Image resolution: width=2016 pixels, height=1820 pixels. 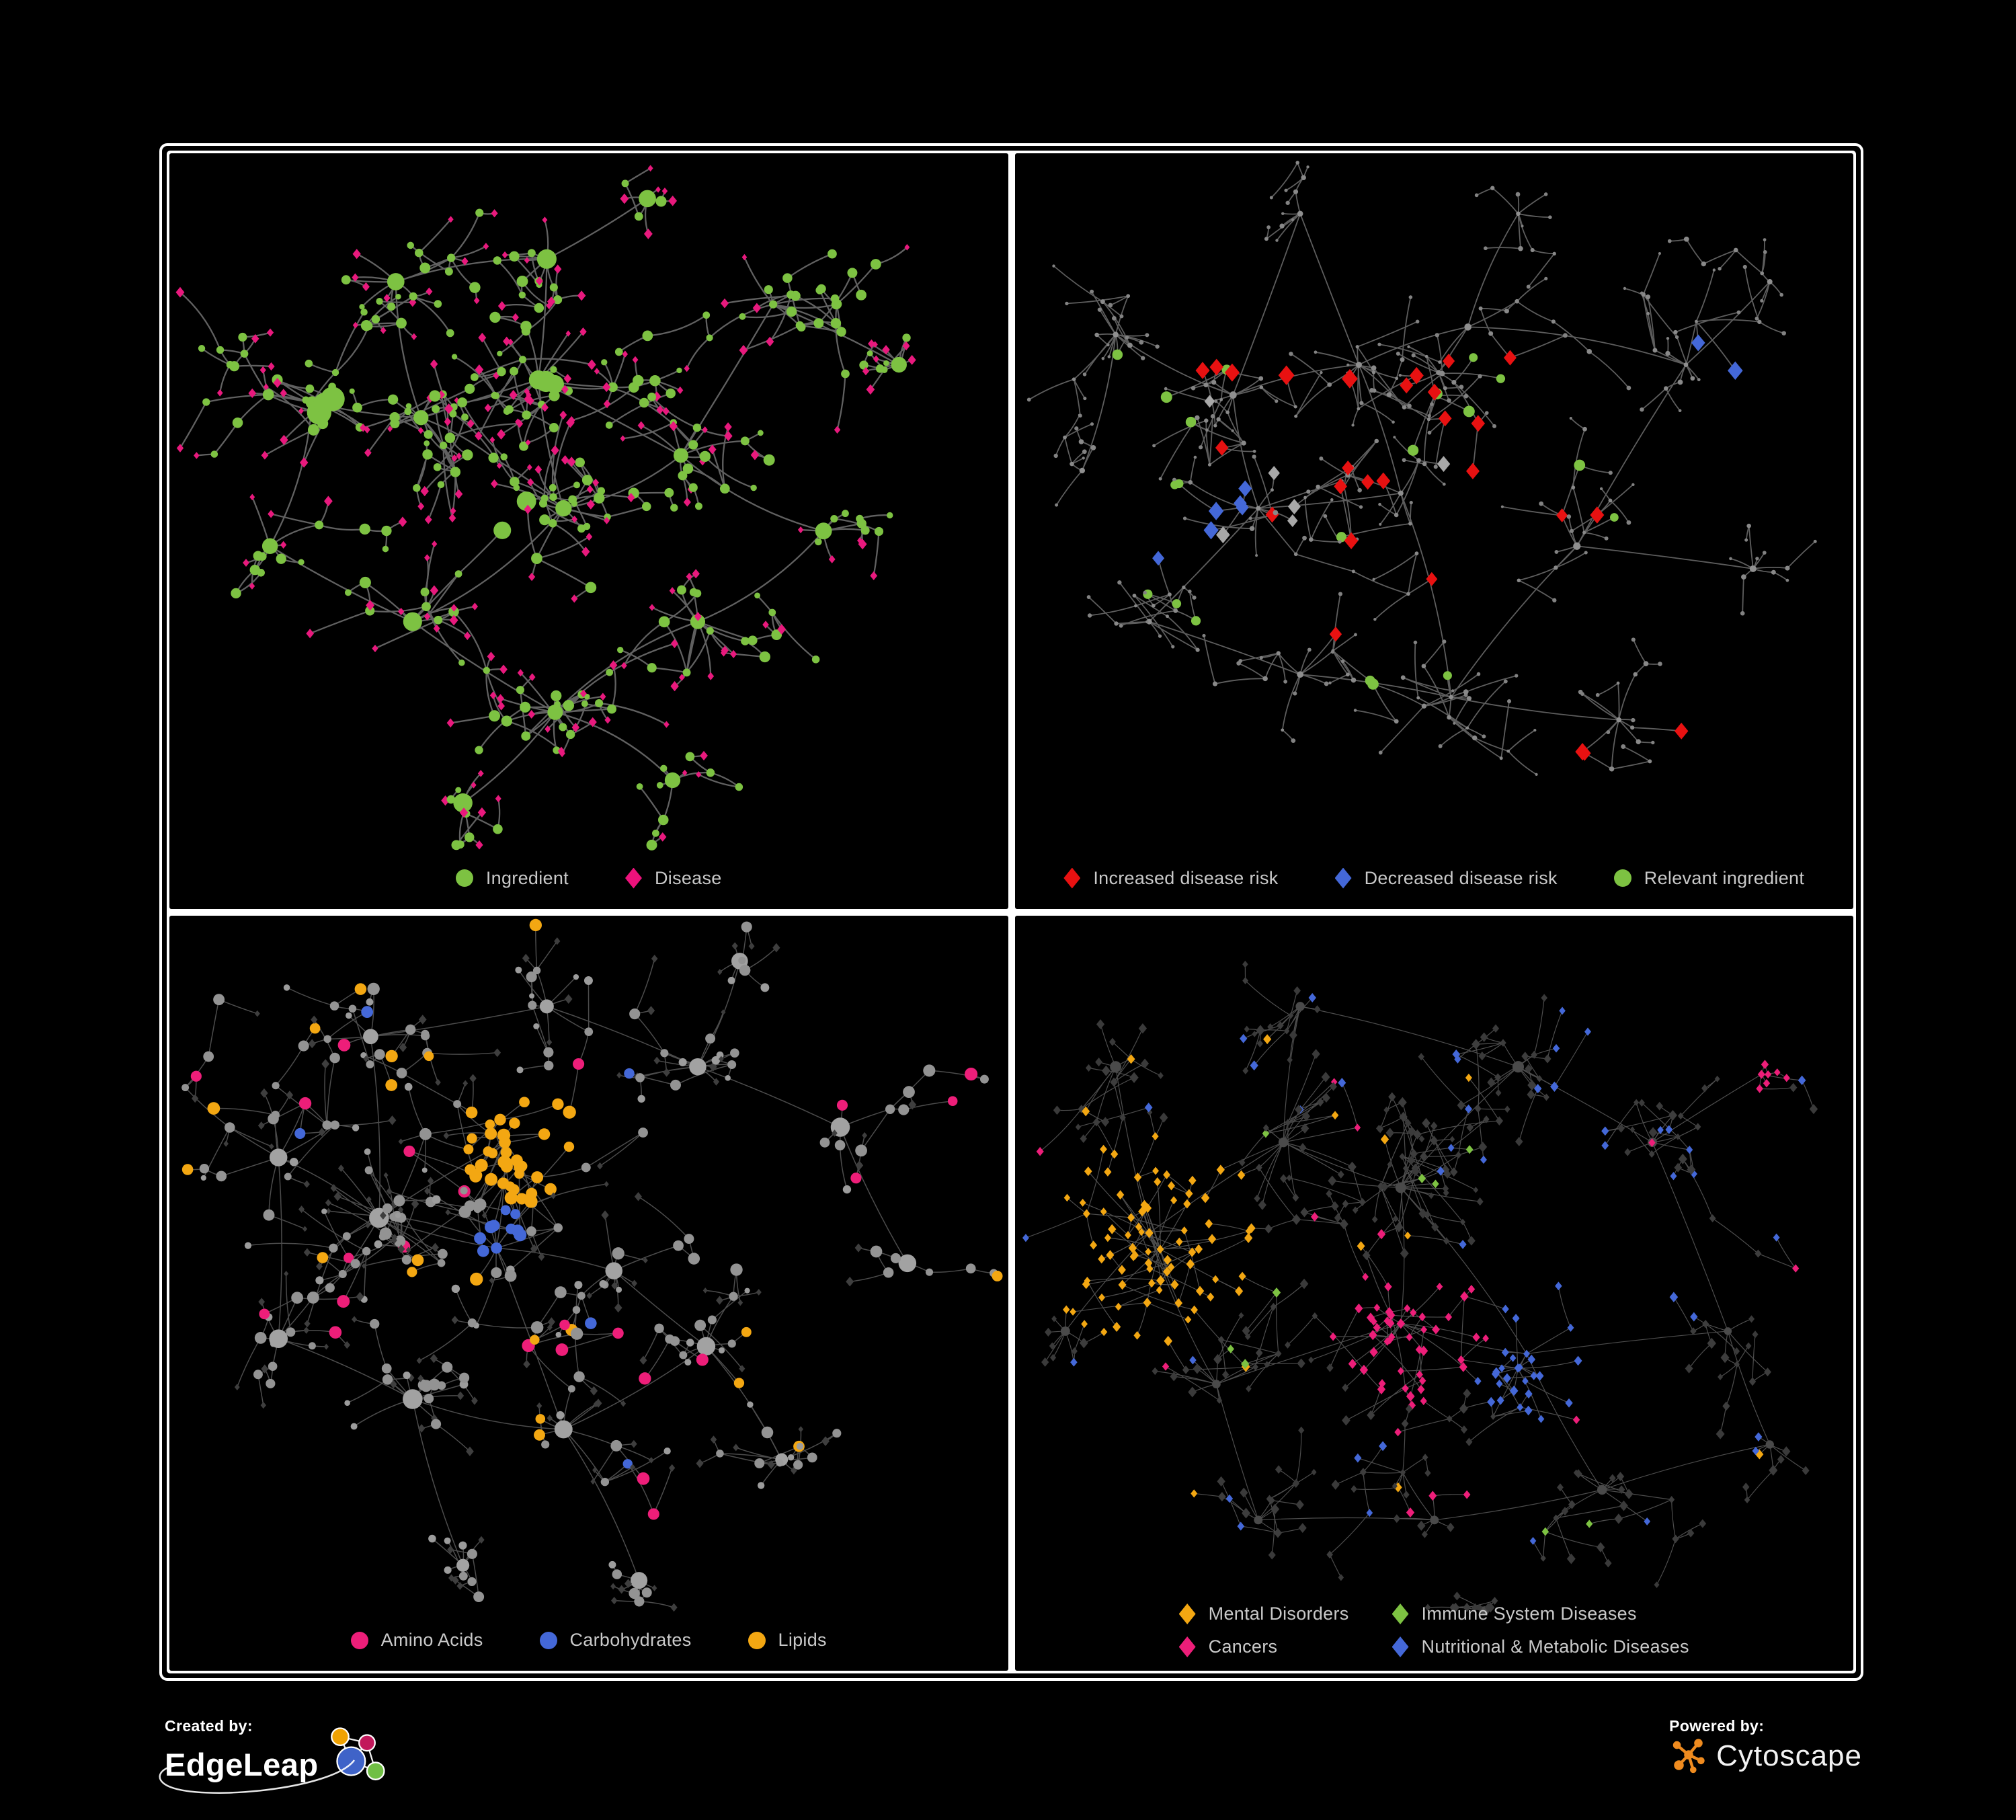 I want to click on legend-item-nutritional-metabolic-diseases: Nutritional & Metabolic Diseases, so click(x=1540, y=1646).